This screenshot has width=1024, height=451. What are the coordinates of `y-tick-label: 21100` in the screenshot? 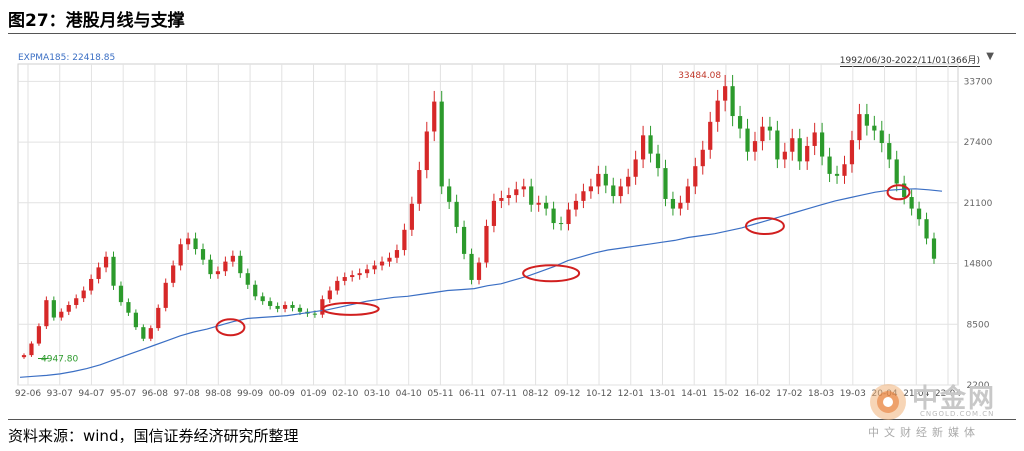 It's located at (978, 204).